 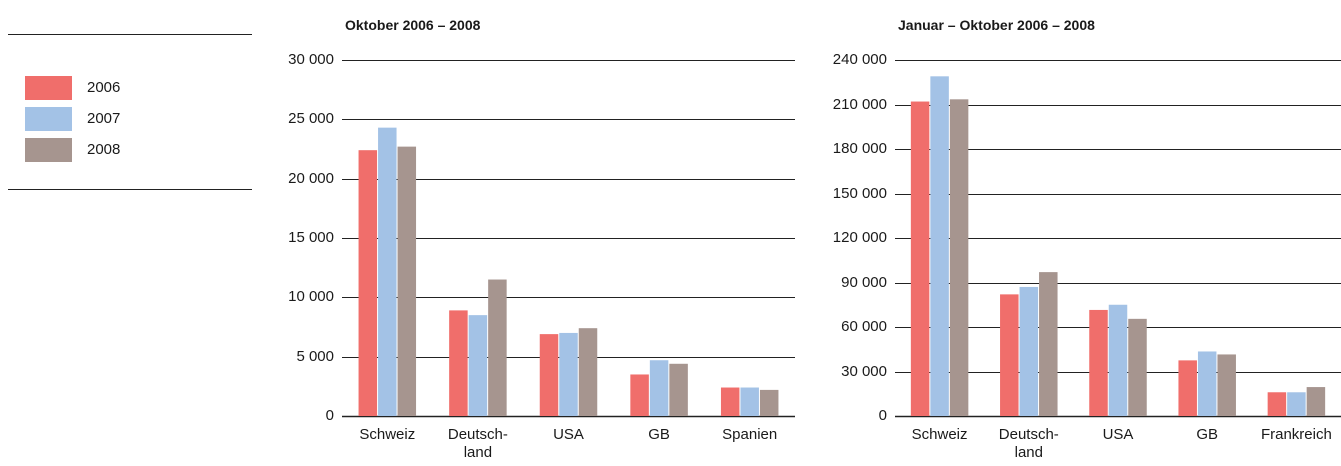 I want to click on chart-title: Oktober 2006 – 2008, so click(x=413, y=25).